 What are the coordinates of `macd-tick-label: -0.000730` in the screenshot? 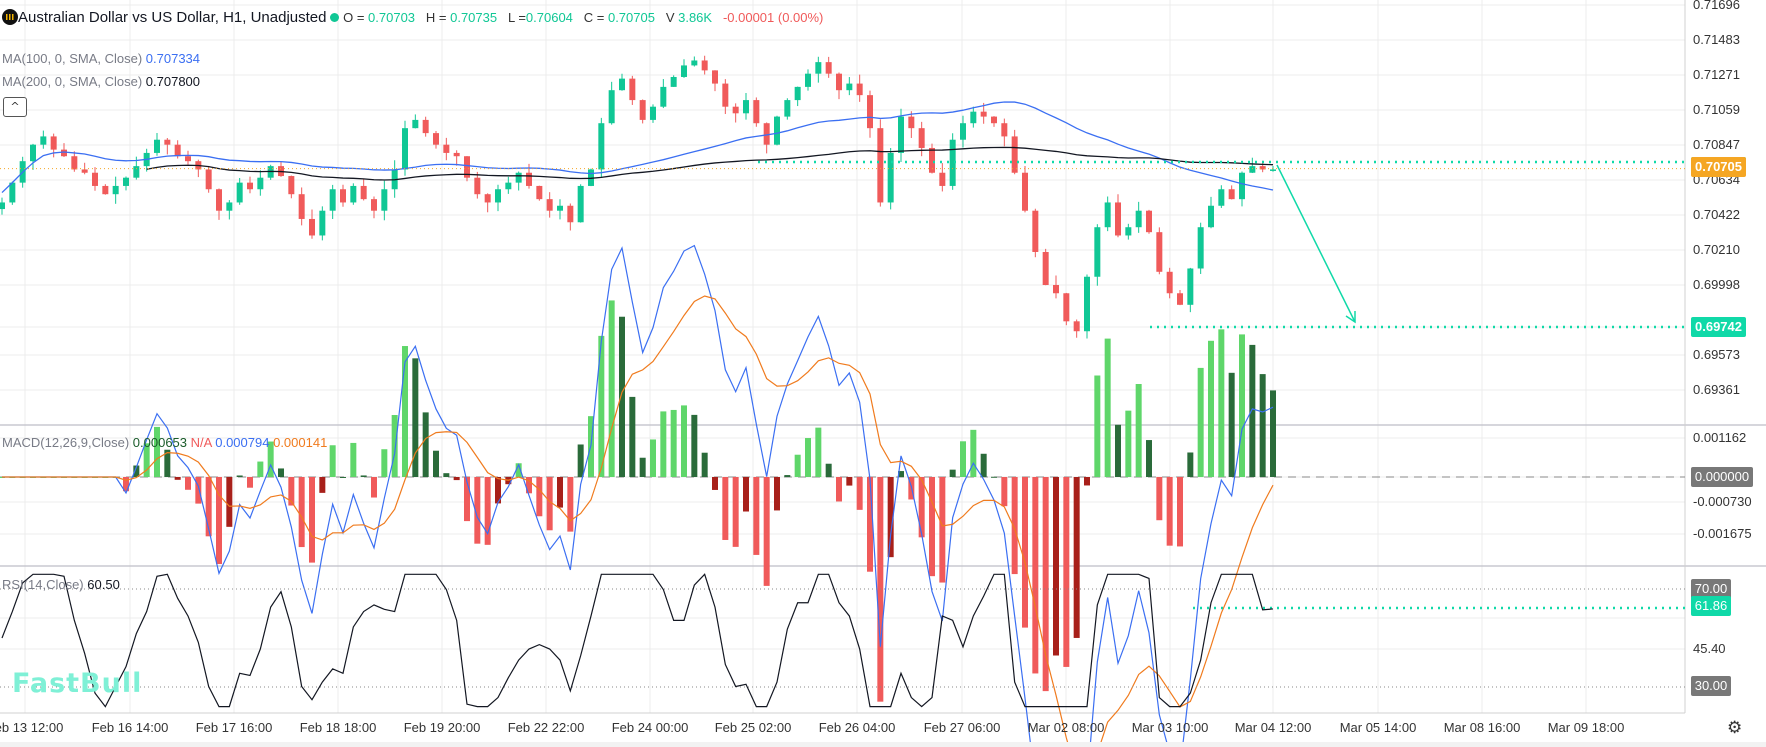 It's located at (1722, 501).